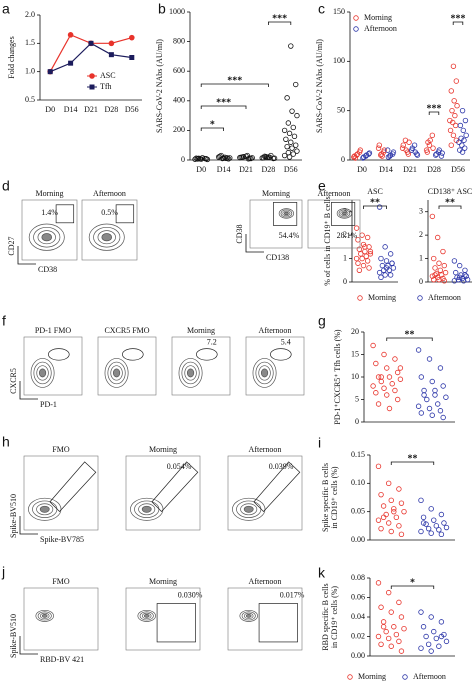  What do you see at coordinates (224, 169) in the screenshot?
I see `x-tick-label: D14` at bounding box center [224, 169].